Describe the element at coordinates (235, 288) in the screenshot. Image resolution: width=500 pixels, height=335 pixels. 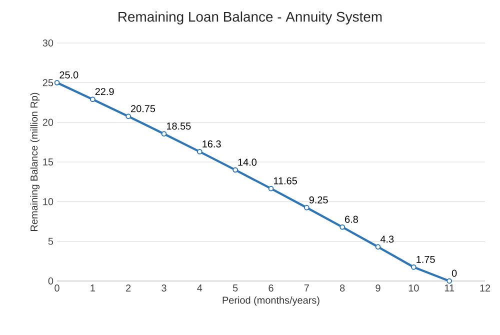
I see `x-tick-label: 5` at that location.